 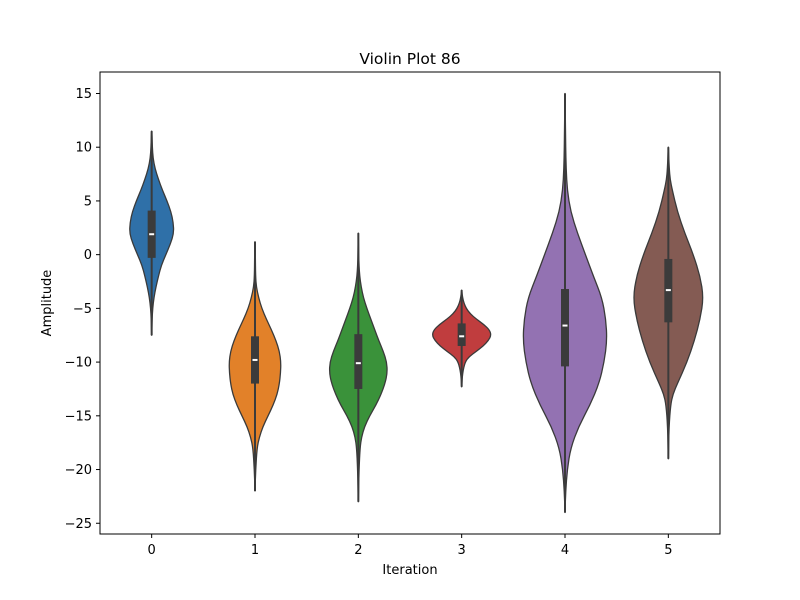 What do you see at coordinates (255, 550) in the screenshot?
I see `x-tick-label: 1` at bounding box center [255, 550].